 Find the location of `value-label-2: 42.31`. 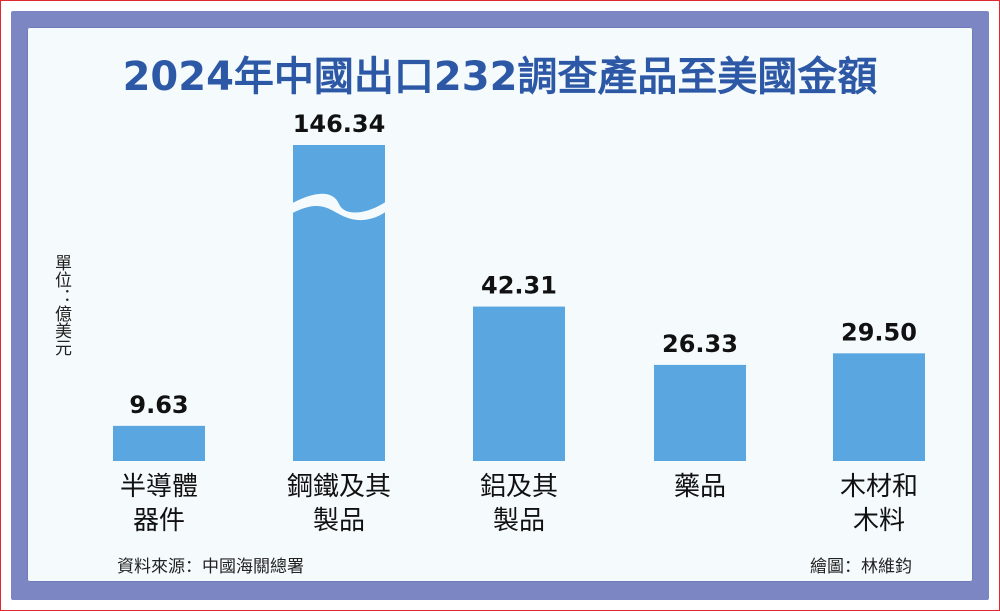

value-label-2: 42.31 is located at coordinates (519, 286).